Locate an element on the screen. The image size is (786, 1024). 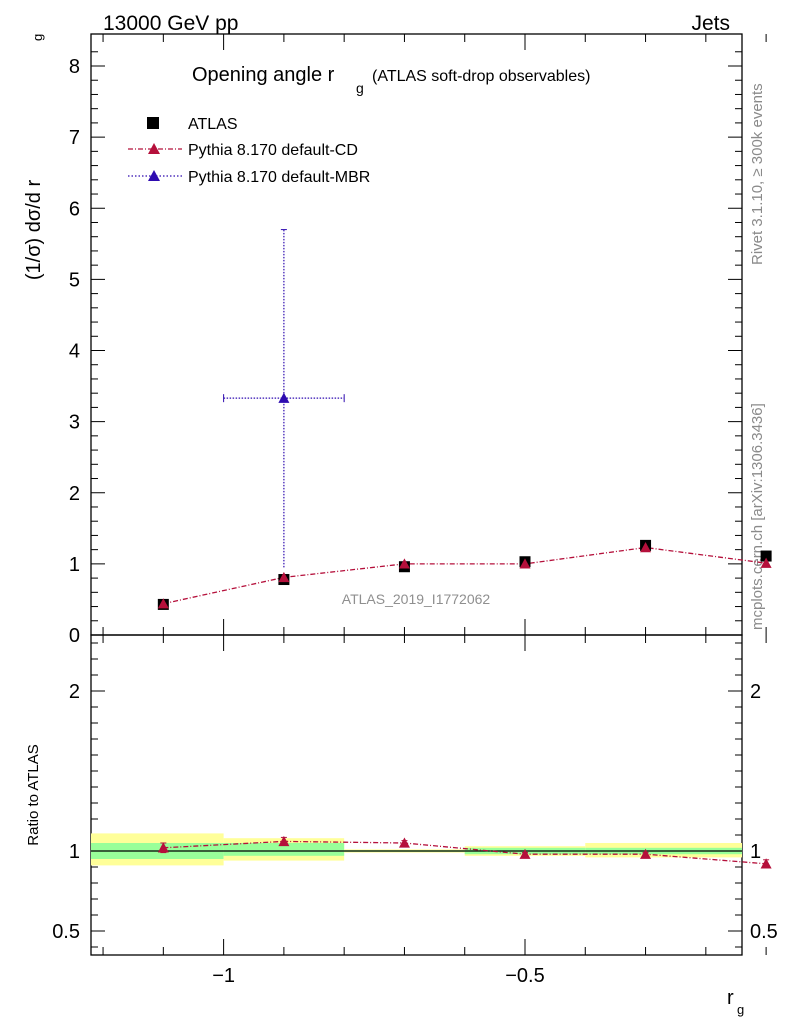
legend-marker-mbr is located at coordinates (154, 175).